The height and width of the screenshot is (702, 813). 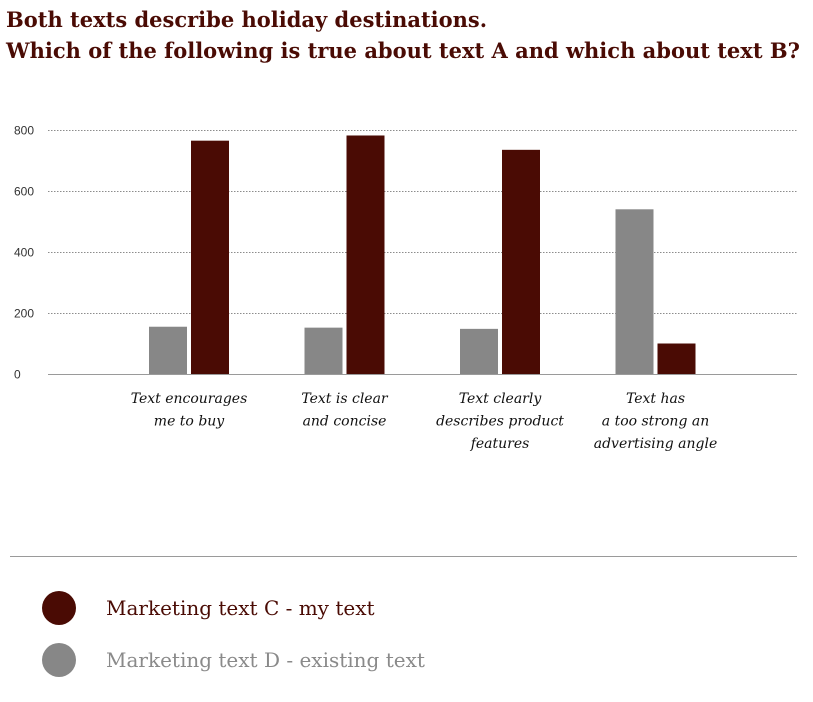 What do you see at coordinates (655, 444) in the screenshot?
I see `category-label-4-line-3: advertising angle` at bounding box center [655, 444].